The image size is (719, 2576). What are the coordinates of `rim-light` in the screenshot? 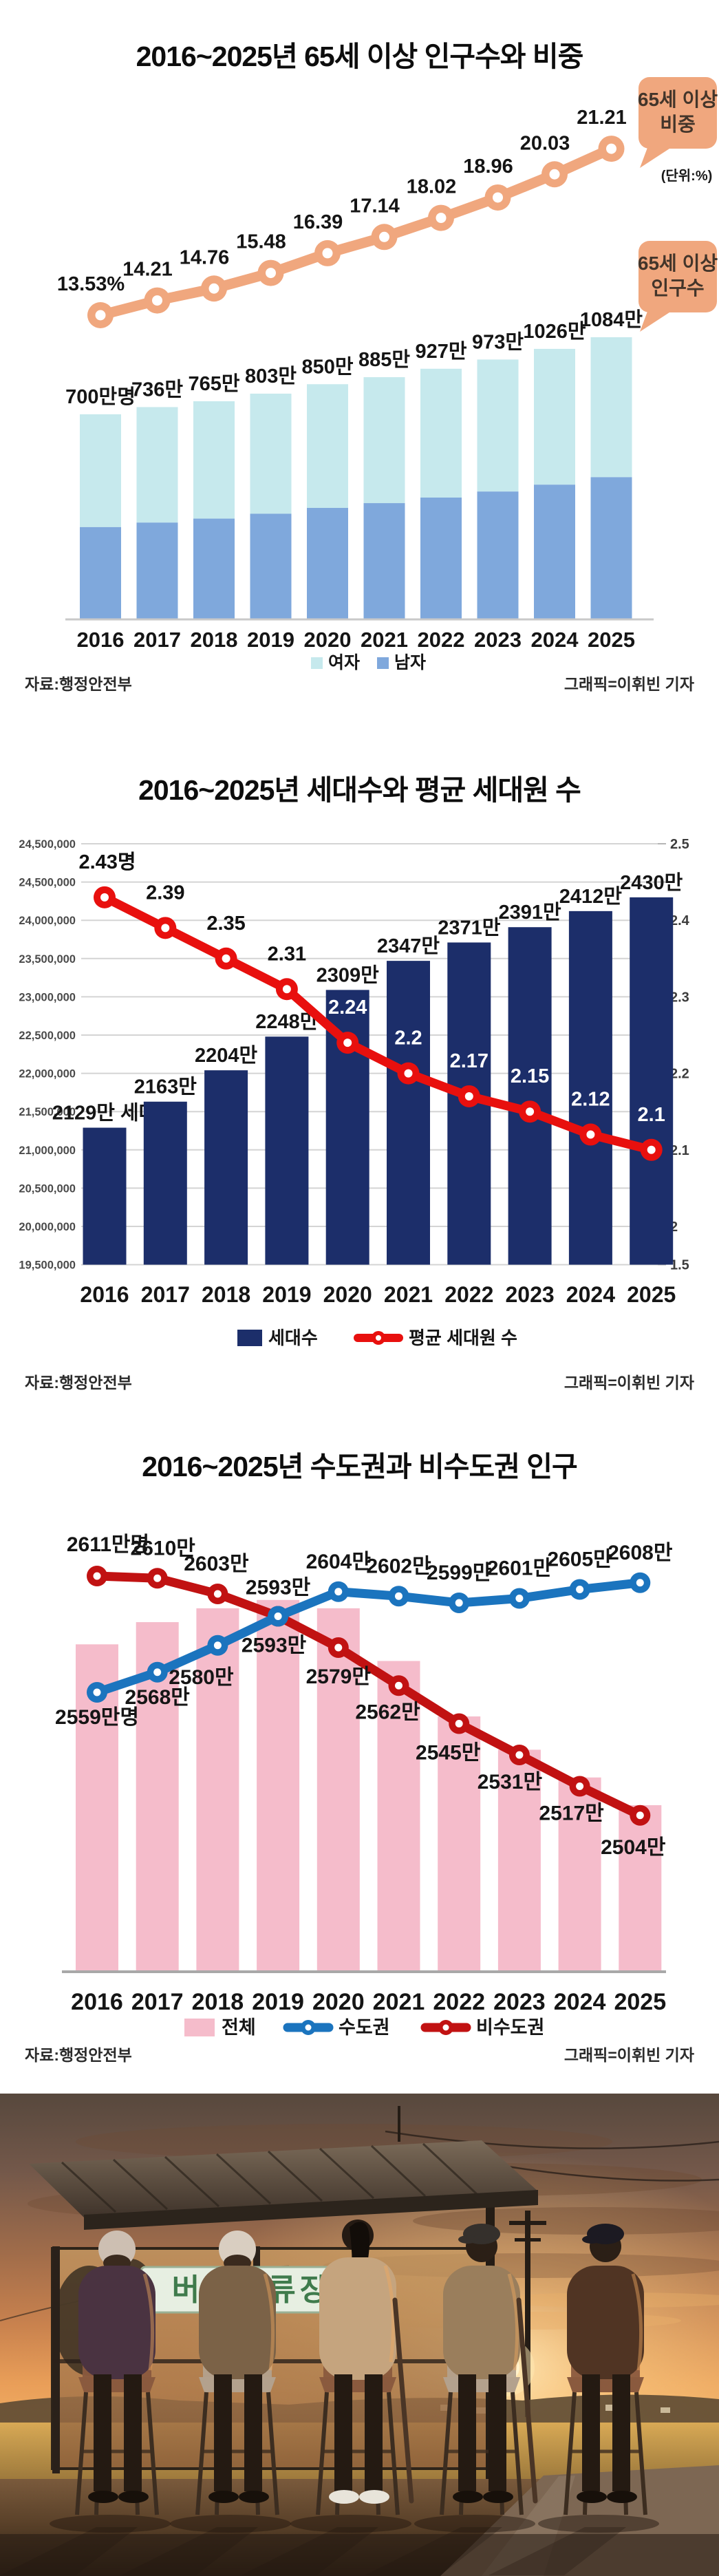 It's located at (148, 2322).